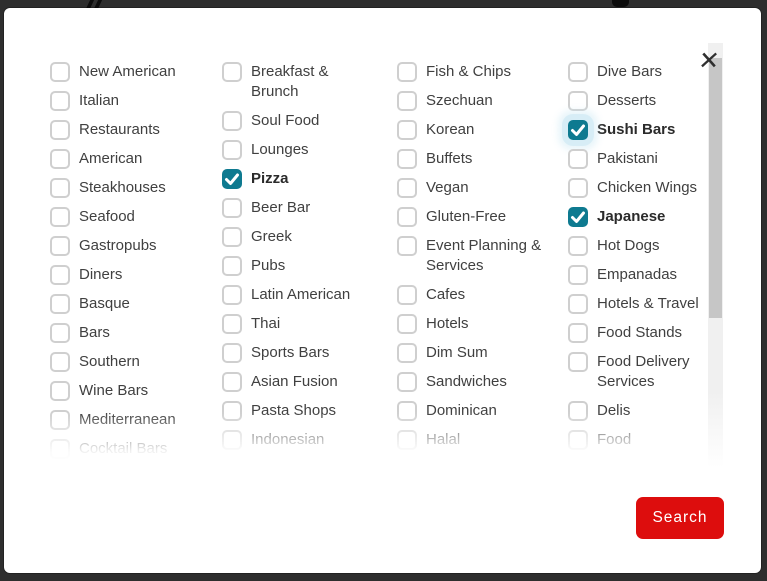  I want to click on category-item: Indonesian, so click(292, 440).